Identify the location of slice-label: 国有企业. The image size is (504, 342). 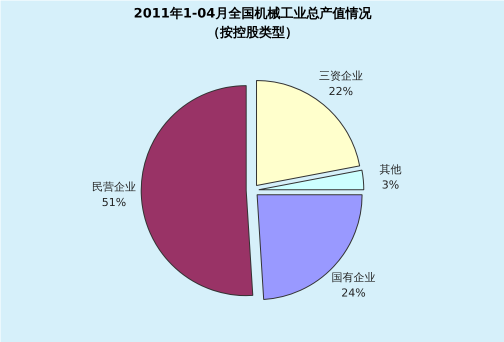
(354, 277).